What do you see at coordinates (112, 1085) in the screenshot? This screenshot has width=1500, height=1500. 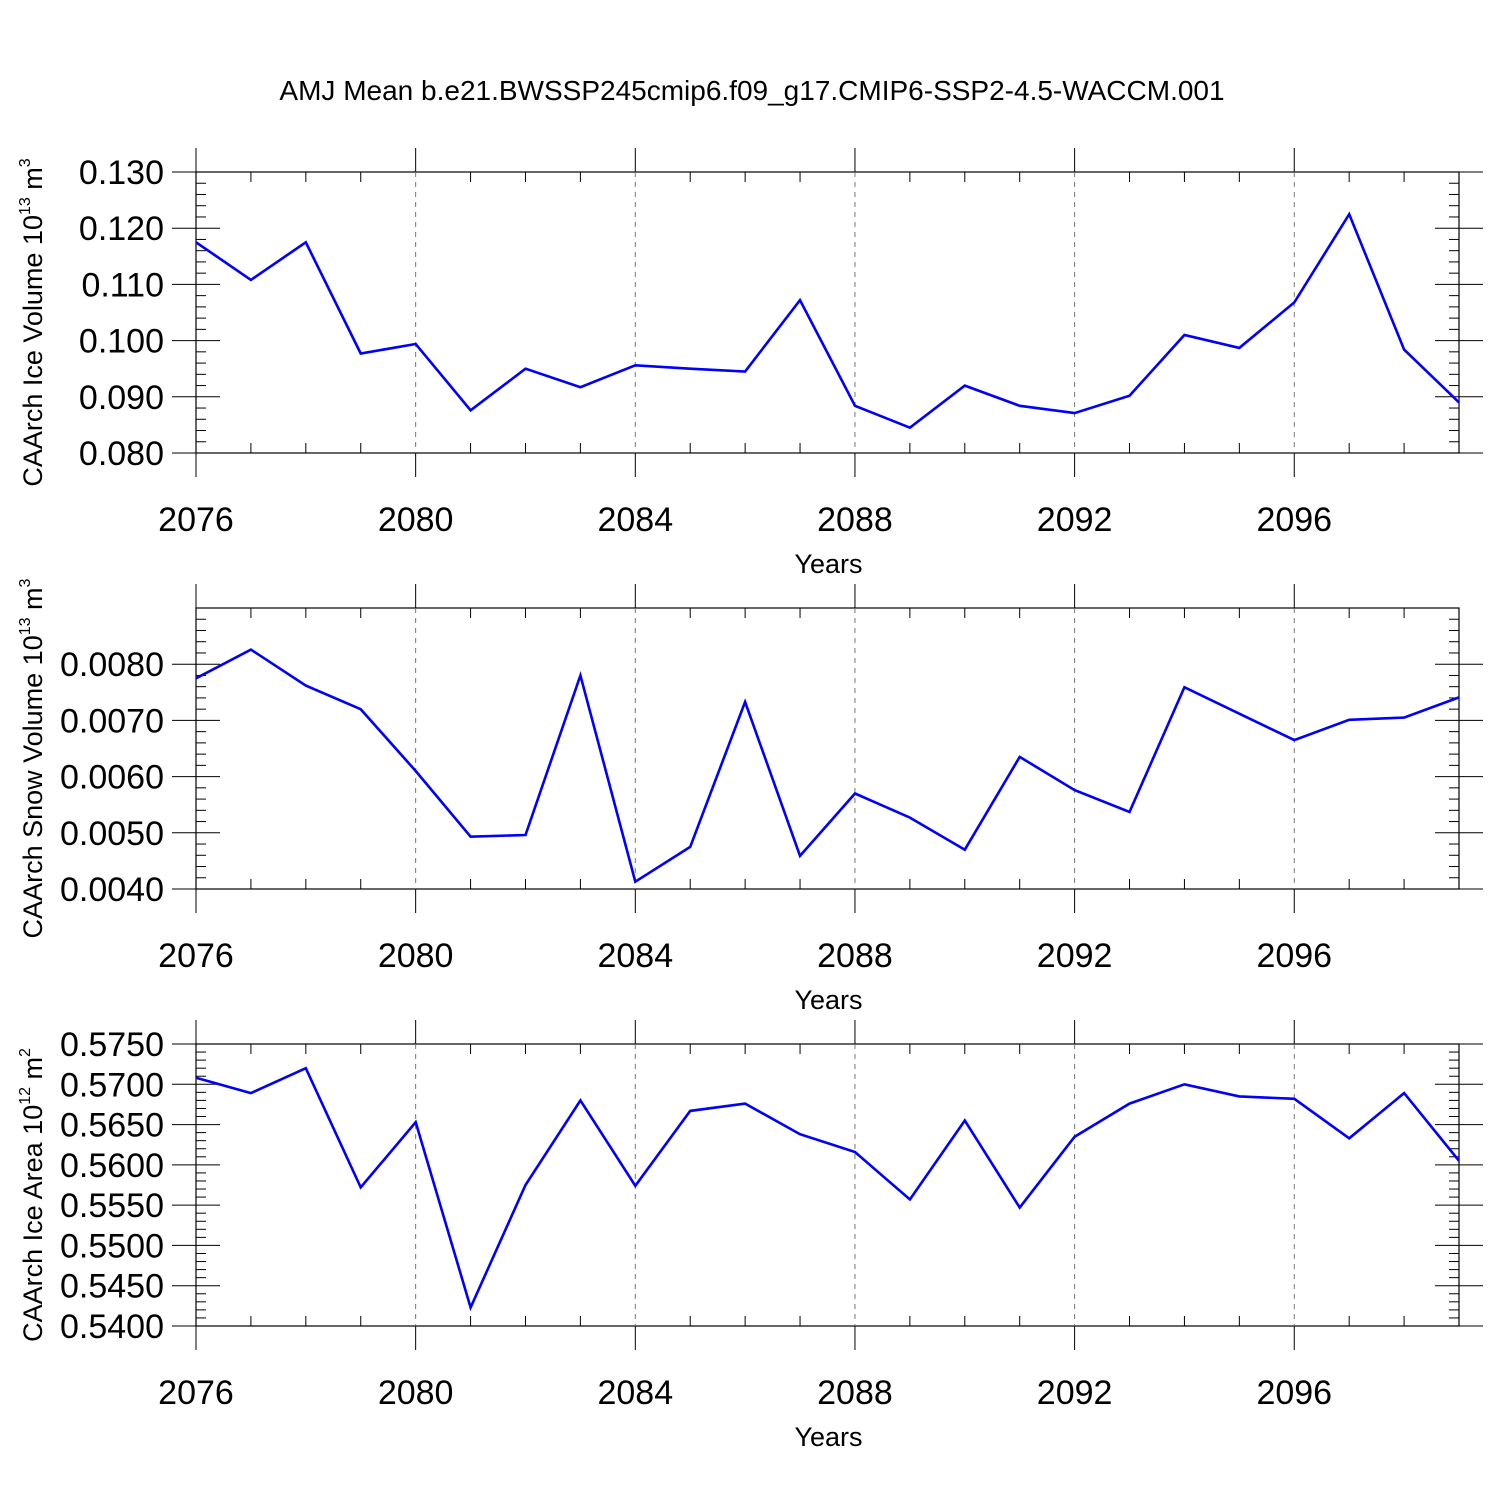 I see `y-tick-label: 0.5700` at bounding box center [112, 1085].